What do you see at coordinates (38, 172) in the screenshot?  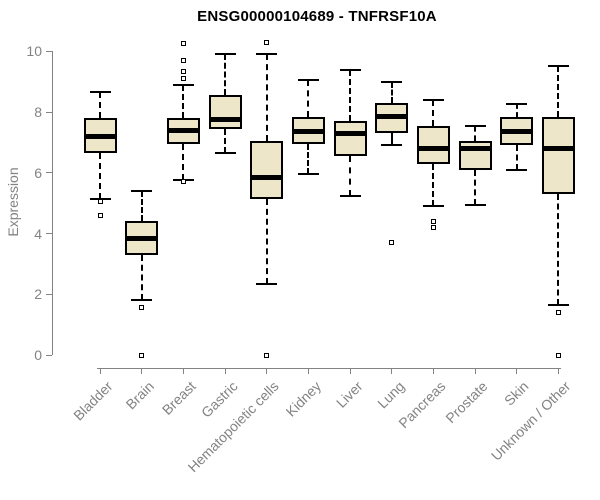 I see `y-tick-label: 6` at bounding box center [38, 172].